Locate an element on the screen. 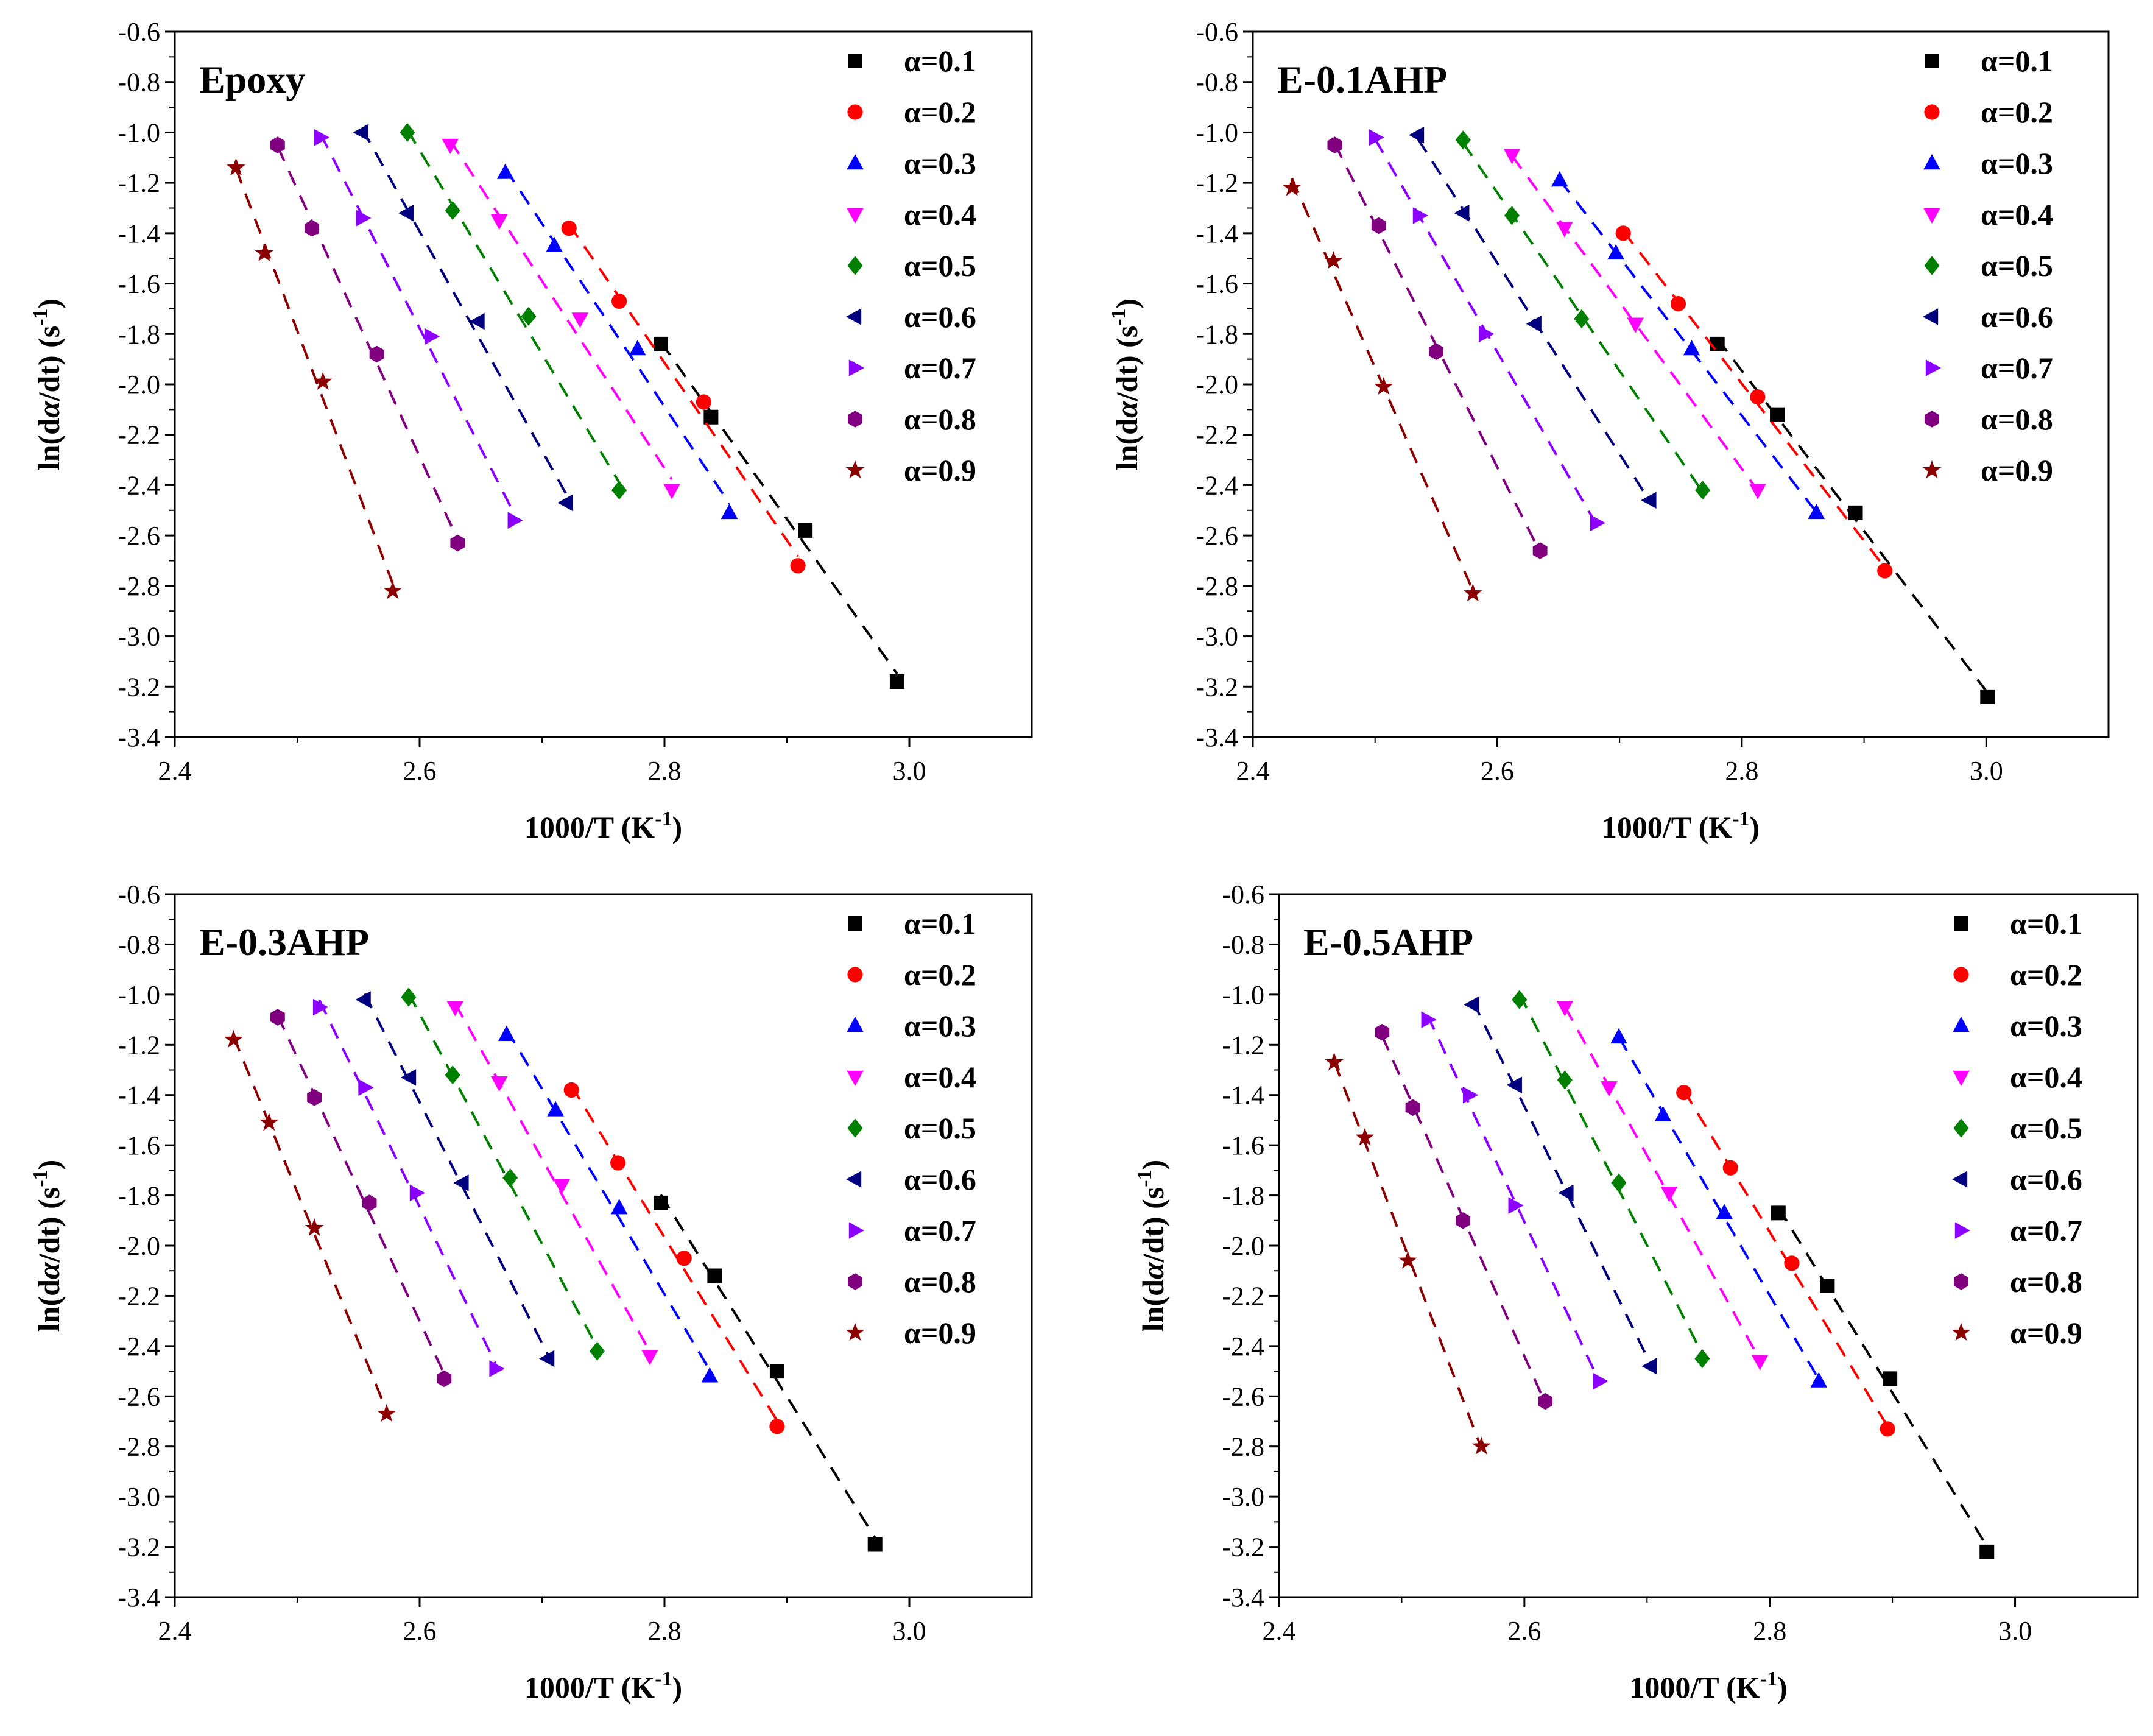 This screenshot has width=2153, height=1736. y-tick-label: -1.6 is located at coordinates (139, 1145).